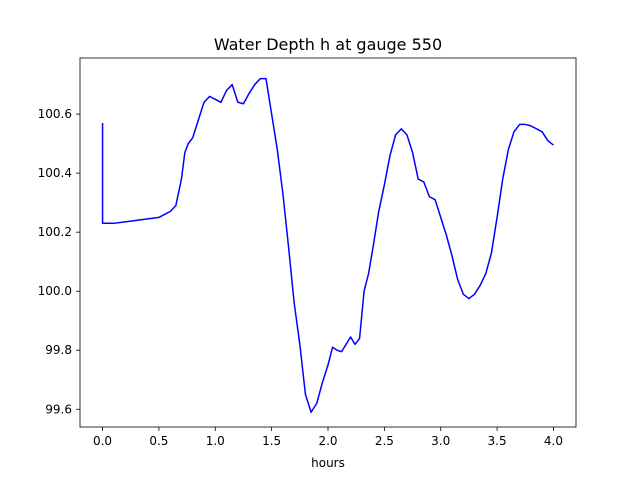 Image resolution: width=640 pixels, height=484 pixels. What do you see at coordinates (271, 441) in the screenshot?
I see `x-tick-label: 1.5` at bounding box center [271, 441].